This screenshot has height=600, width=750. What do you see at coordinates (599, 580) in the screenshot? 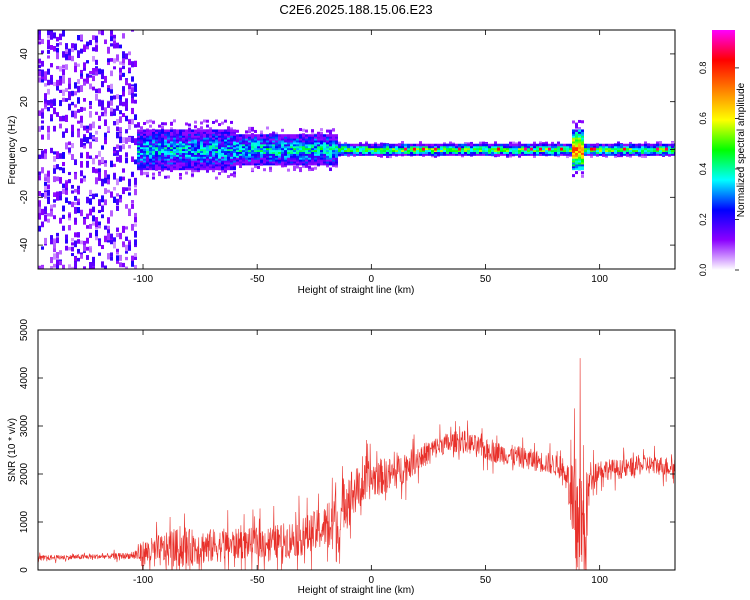
I see `x-tick-label: 100` at bounding box center [599, 580].